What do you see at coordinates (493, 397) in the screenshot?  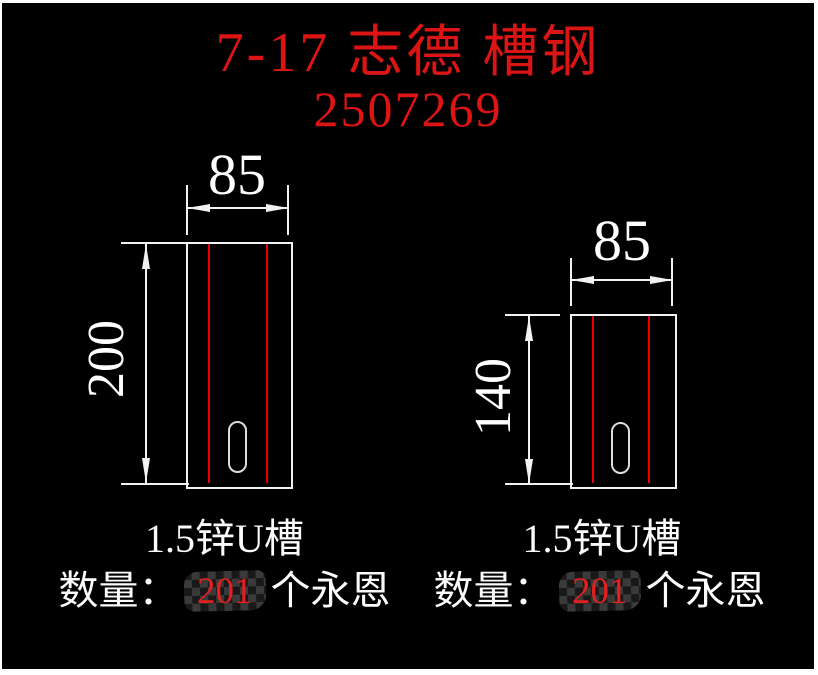 I see `height-dimension-label: 140` at bounding box center [493, 397].